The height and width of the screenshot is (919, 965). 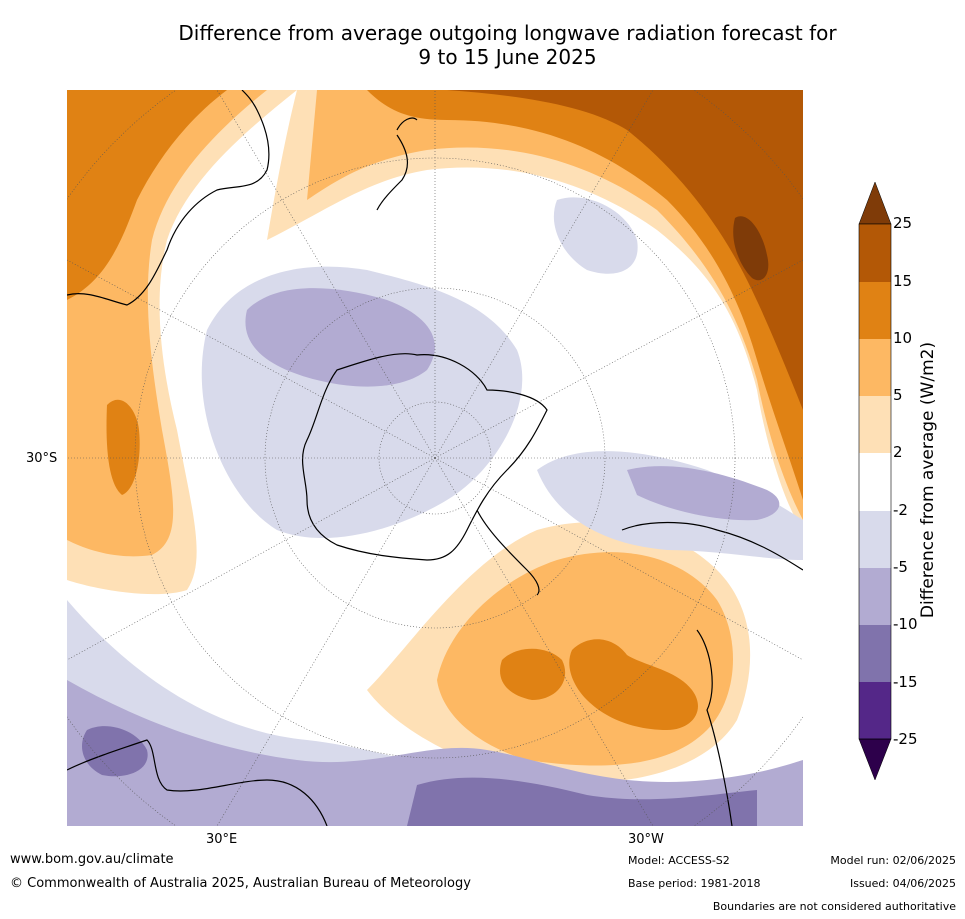 I want to click on antarctica-coastline, so click(x=424, y=457).